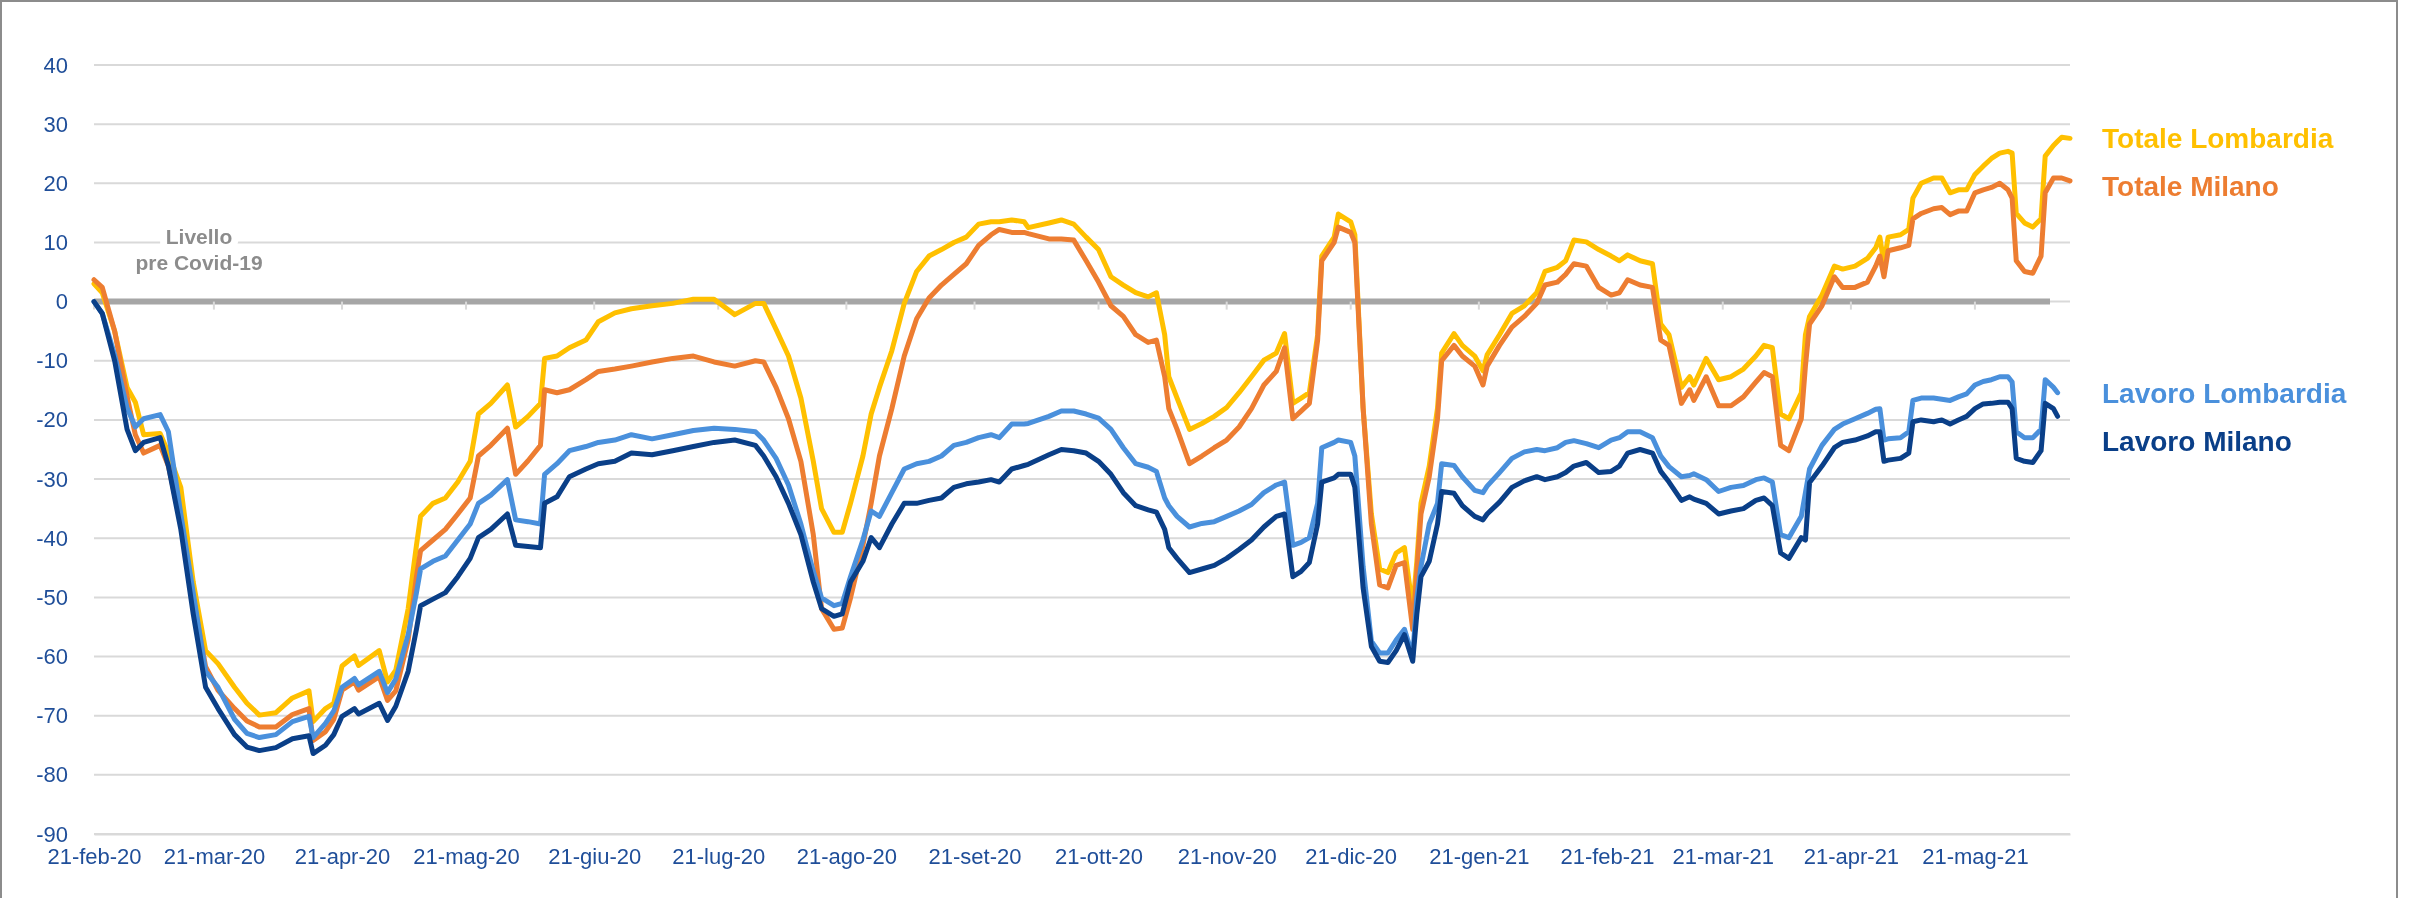  Describe the element at coordinates (199, 249) in the screenshot. I see `ref-line-label: Livello pre Covid-19` at that location.